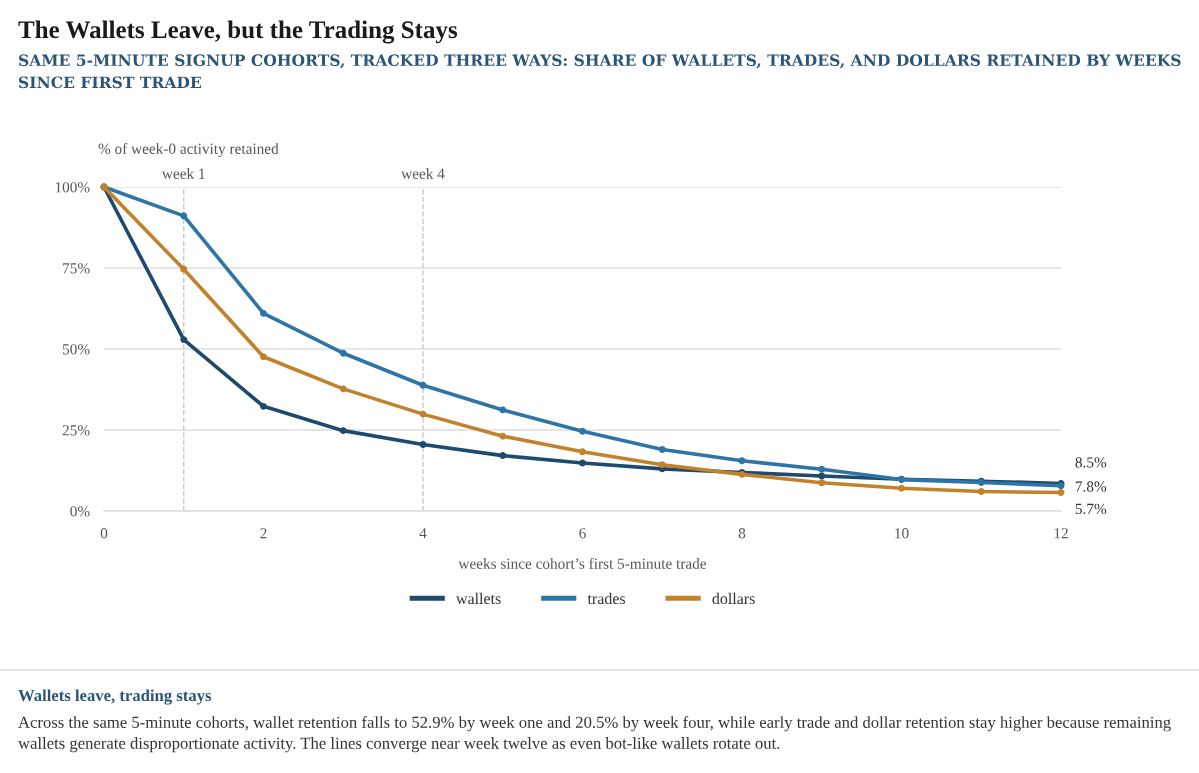  I want to click on text: Across the same 5-minute cohorts, wallet retention falls to 52.9% by week one and 20.5% by week four, while early trade and dollar retention stay higher because remaining wallets generate disproportionate activity. The lines converge near week twelve as even bot-like wallets rotate out., so click(594, 734).